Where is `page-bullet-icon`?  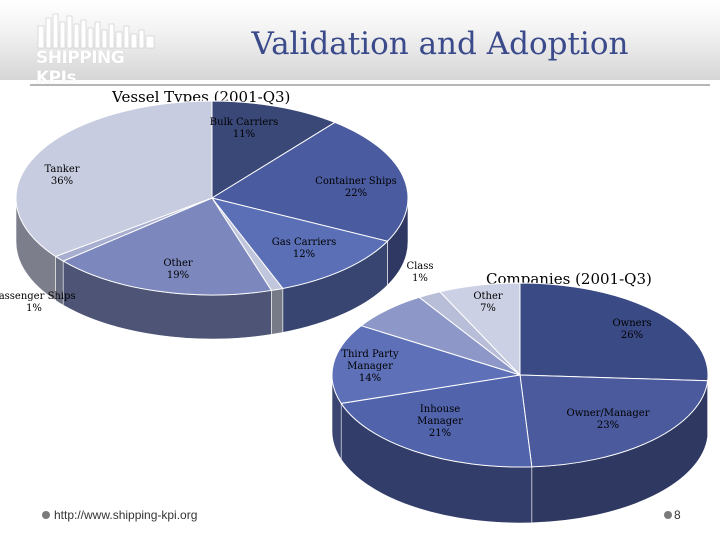 page-bullet-icon is located at coordinates (668, 515).